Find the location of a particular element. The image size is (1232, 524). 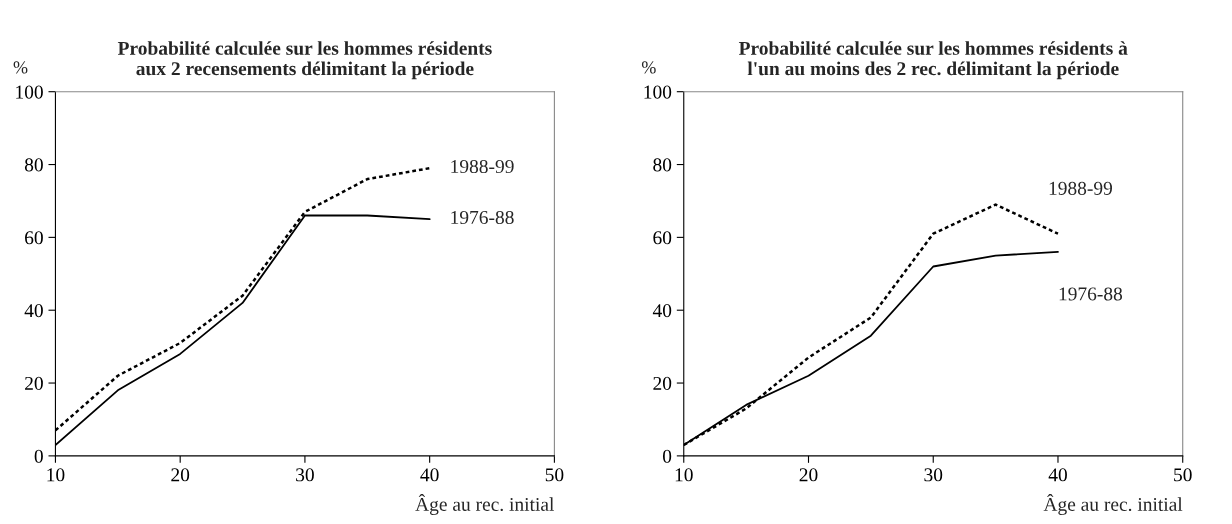

chart-title: Probabilité calculée sur les hommes résidents aux 2 recensements délimitant la période is located at coordinates (304, 60).